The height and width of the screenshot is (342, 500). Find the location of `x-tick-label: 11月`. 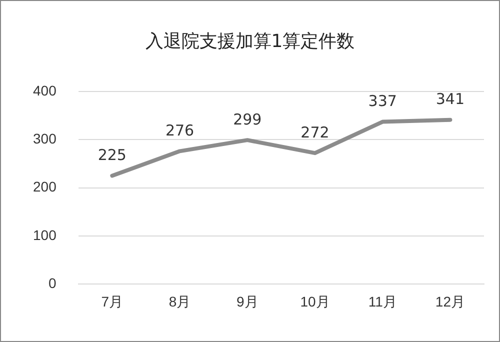

x-tick-label: 11月 is located at coordinates (382, 301).